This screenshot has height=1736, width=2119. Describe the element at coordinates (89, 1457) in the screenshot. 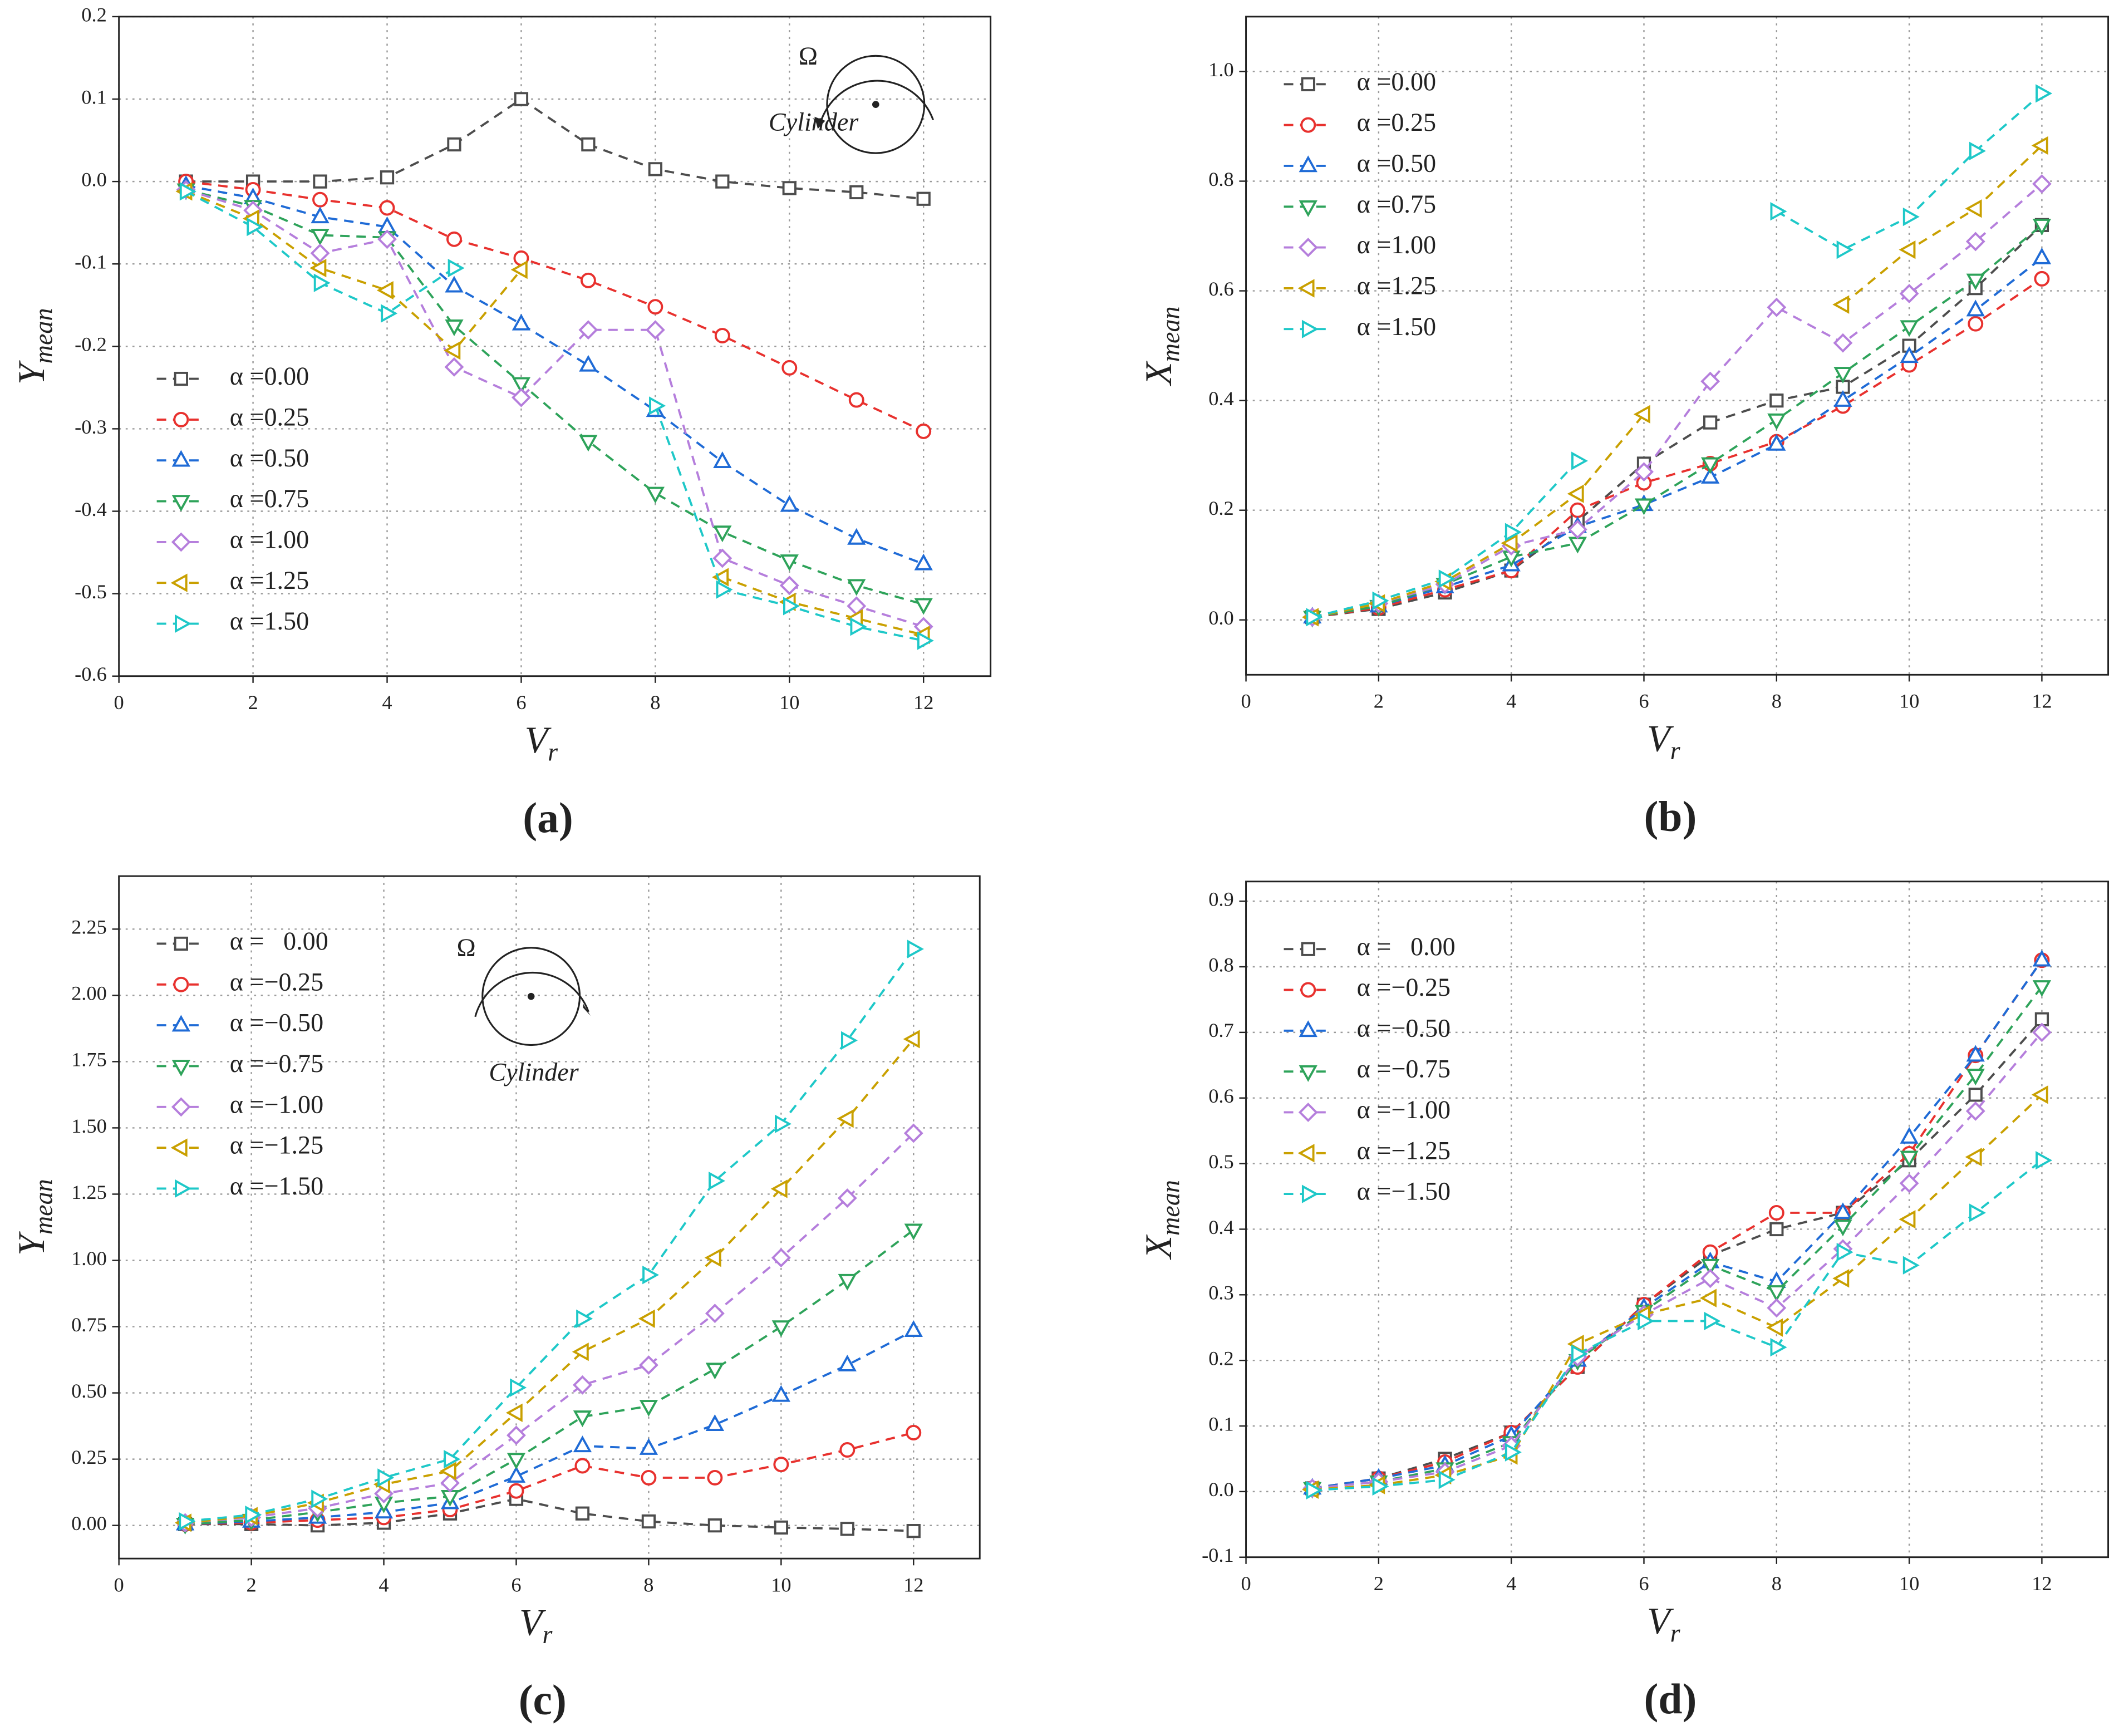

I see `y-tick-label: 0.25` at that location.